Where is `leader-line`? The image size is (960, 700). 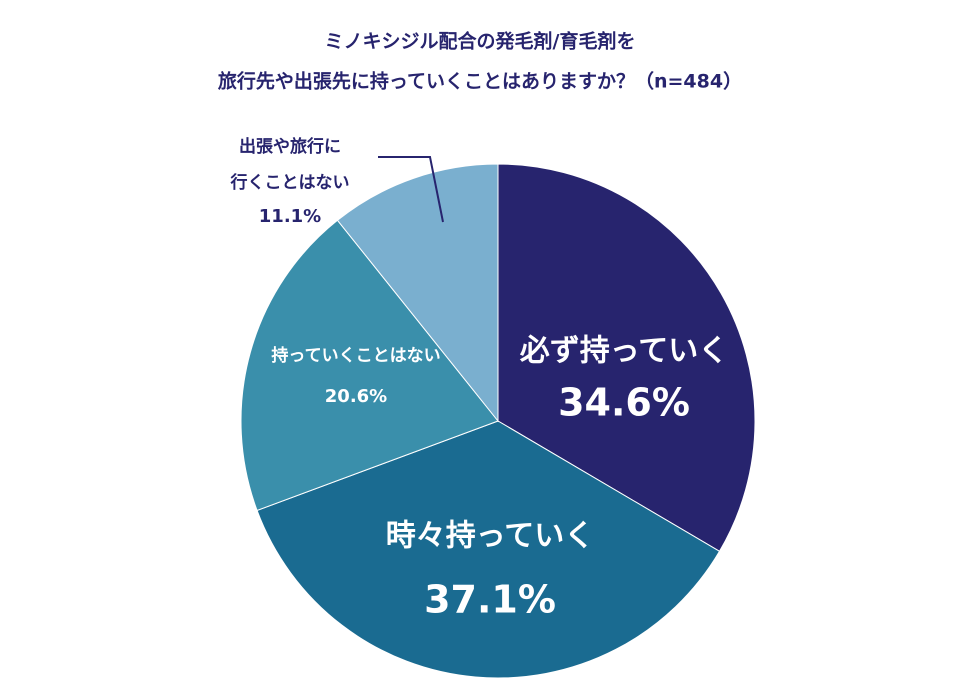 leader-line is located at coordinates (411, 189).